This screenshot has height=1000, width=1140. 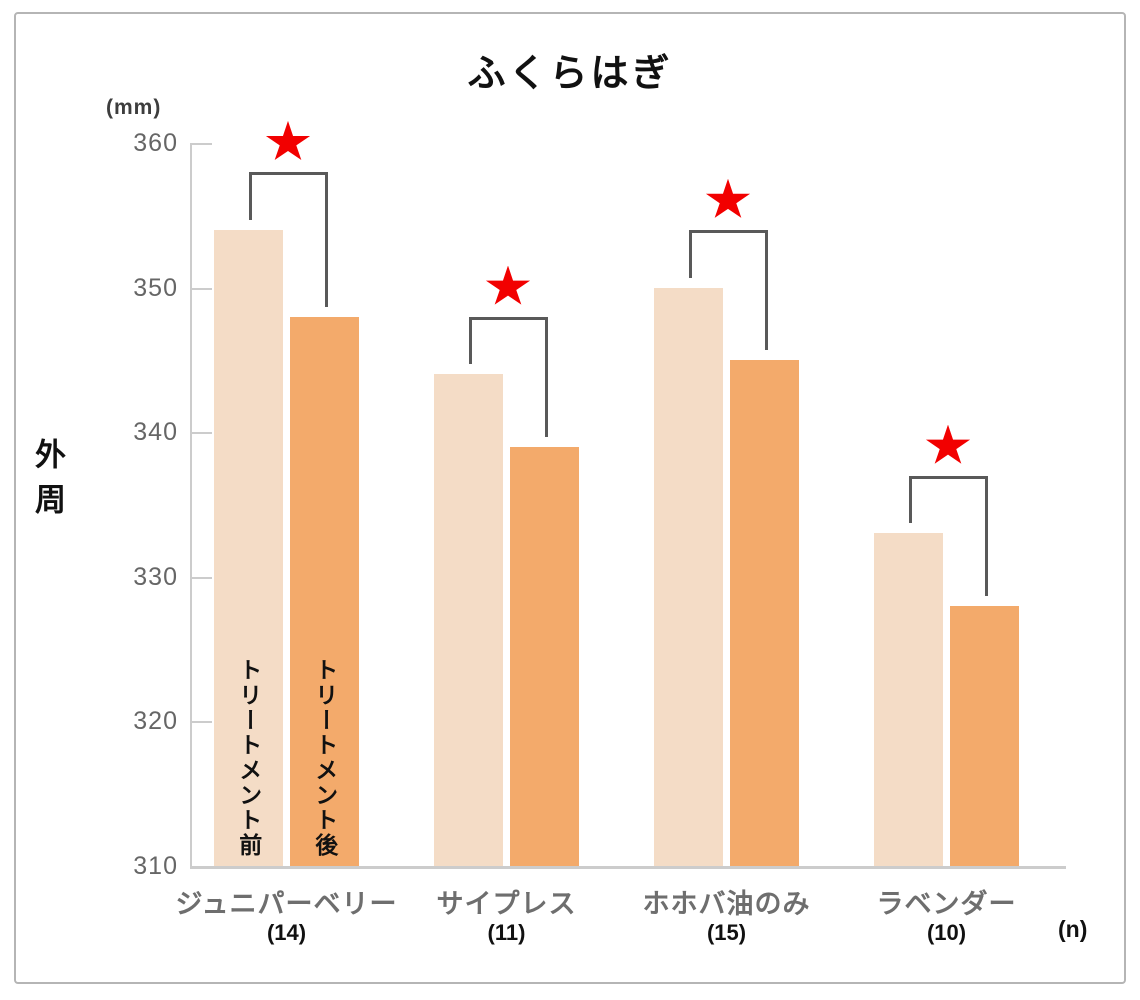 I want to click on bar-series-label-0: トリートメント前, so click(x=248, y=757).